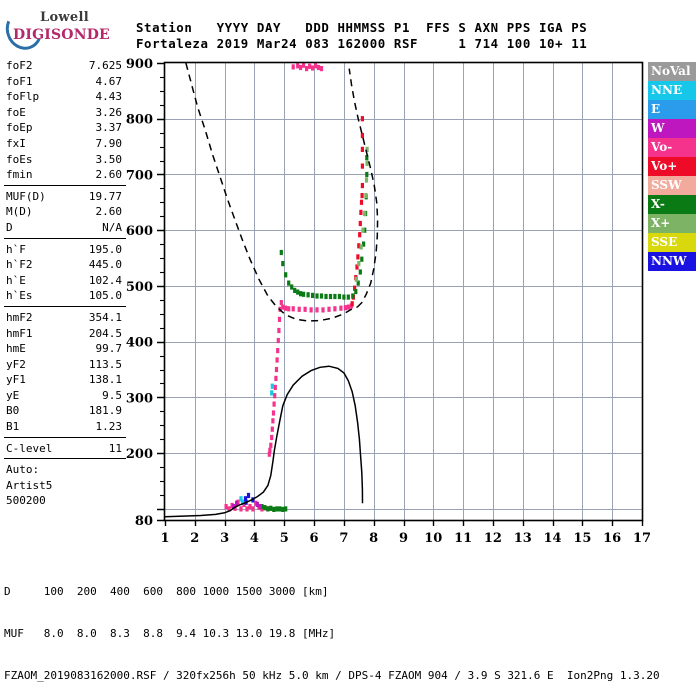 The width and height of the screenshot is (700, 697). Describe the element at coordinates (672, 223) in the screenshot. I see `legend-item-x-: X+` at that location.